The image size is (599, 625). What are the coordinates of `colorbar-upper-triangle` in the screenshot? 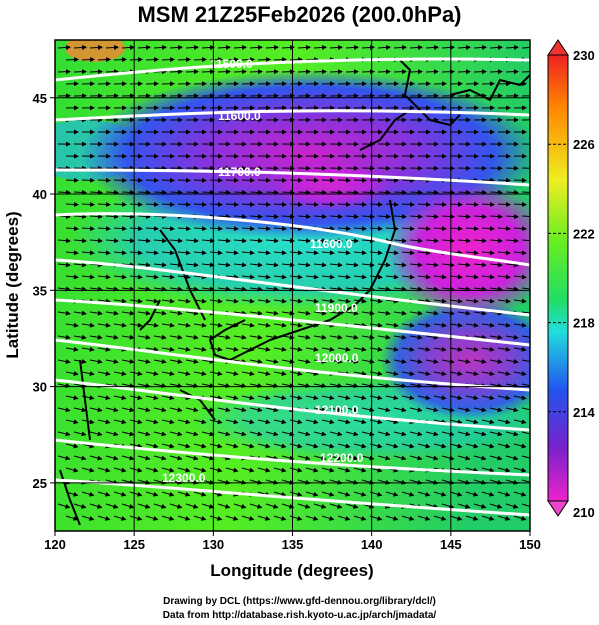 It's located at (558, 47).